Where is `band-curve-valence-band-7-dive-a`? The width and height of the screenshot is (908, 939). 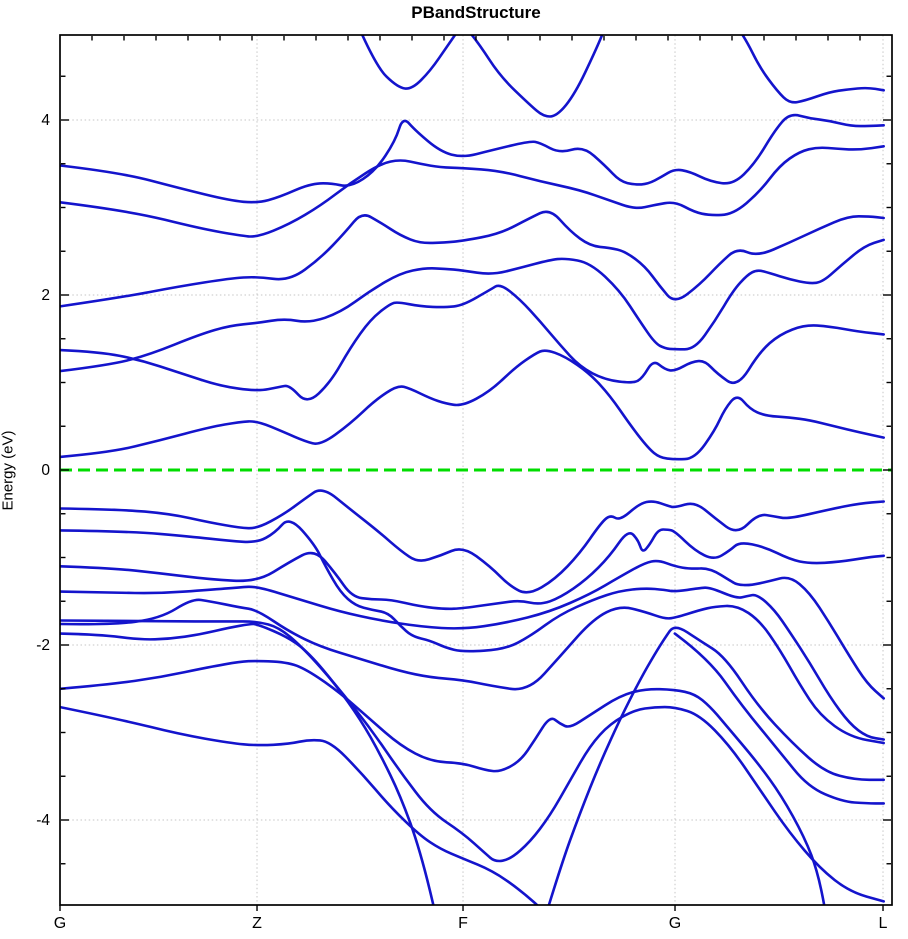 band-curve-valence-band-7-dive-a is located at coordinates (247, 763).